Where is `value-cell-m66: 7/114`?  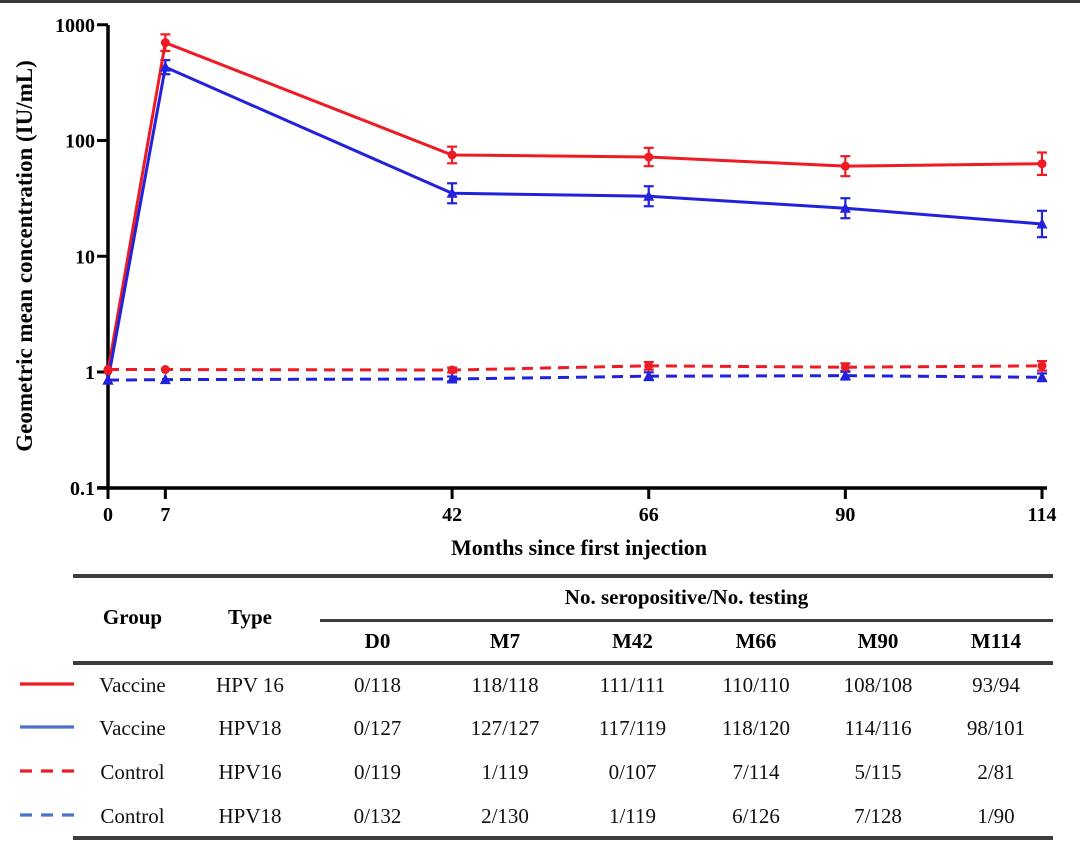 value-cell-m66: 7/114 is located at coordinates (756, 772).